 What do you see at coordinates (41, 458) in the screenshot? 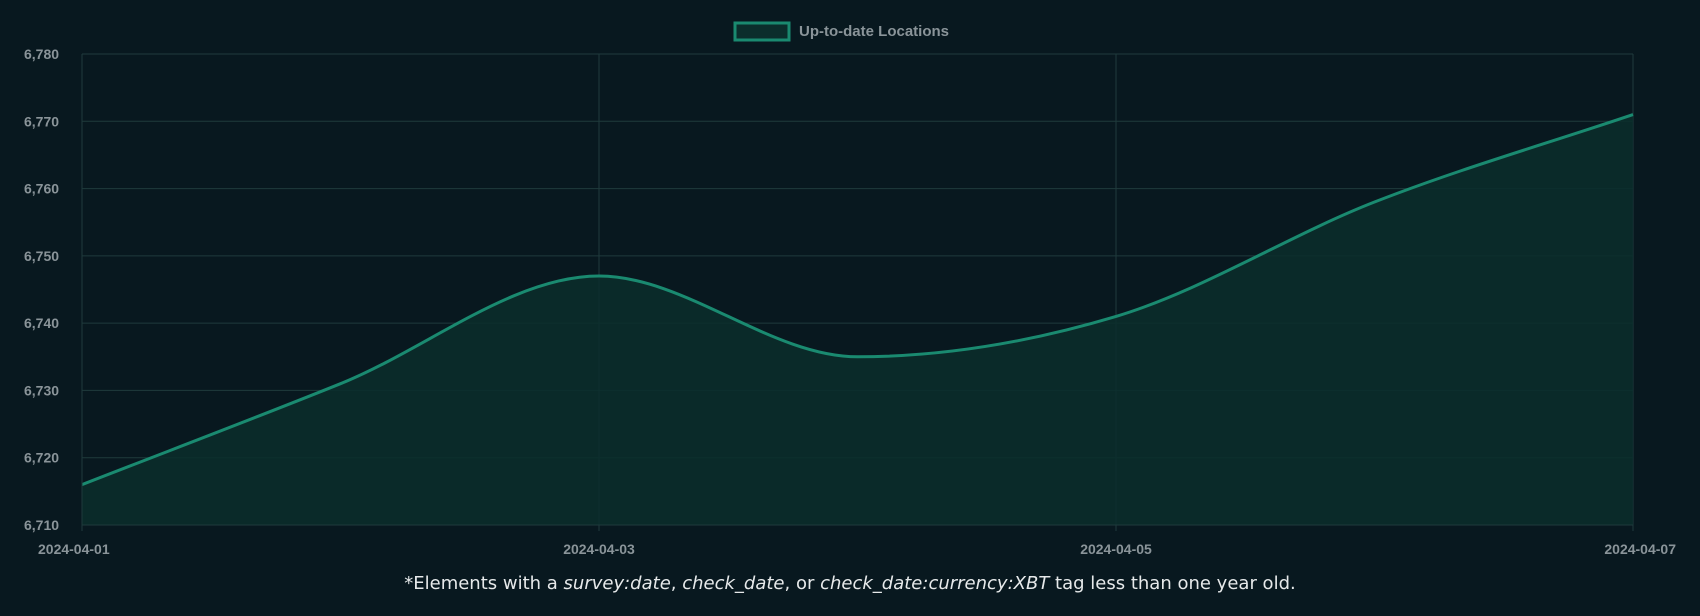
I see `y-tick-label: 6,720` at bounding box center [41, 458].